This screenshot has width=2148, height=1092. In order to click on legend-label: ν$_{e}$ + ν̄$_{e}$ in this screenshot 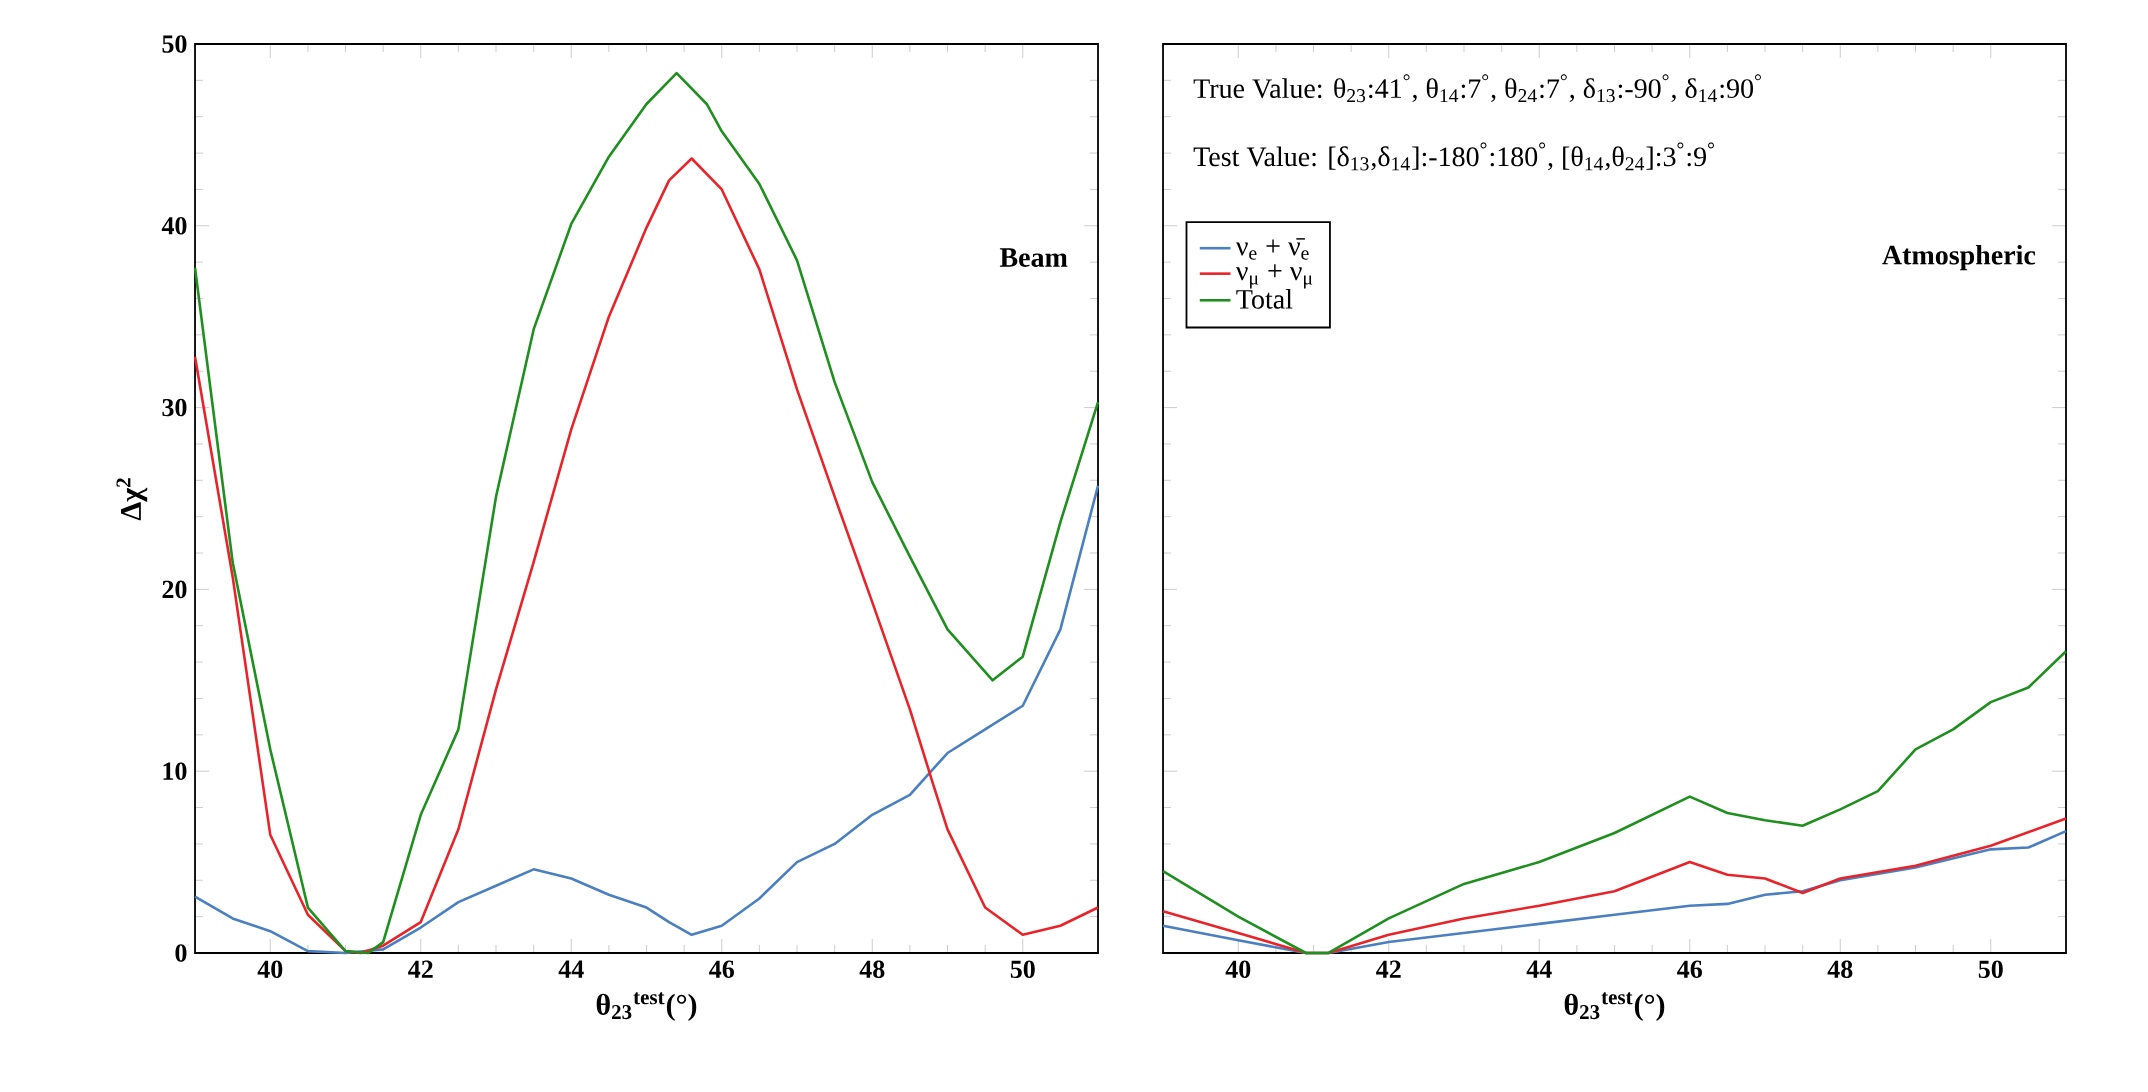, I will do `click(1272, 249)`.